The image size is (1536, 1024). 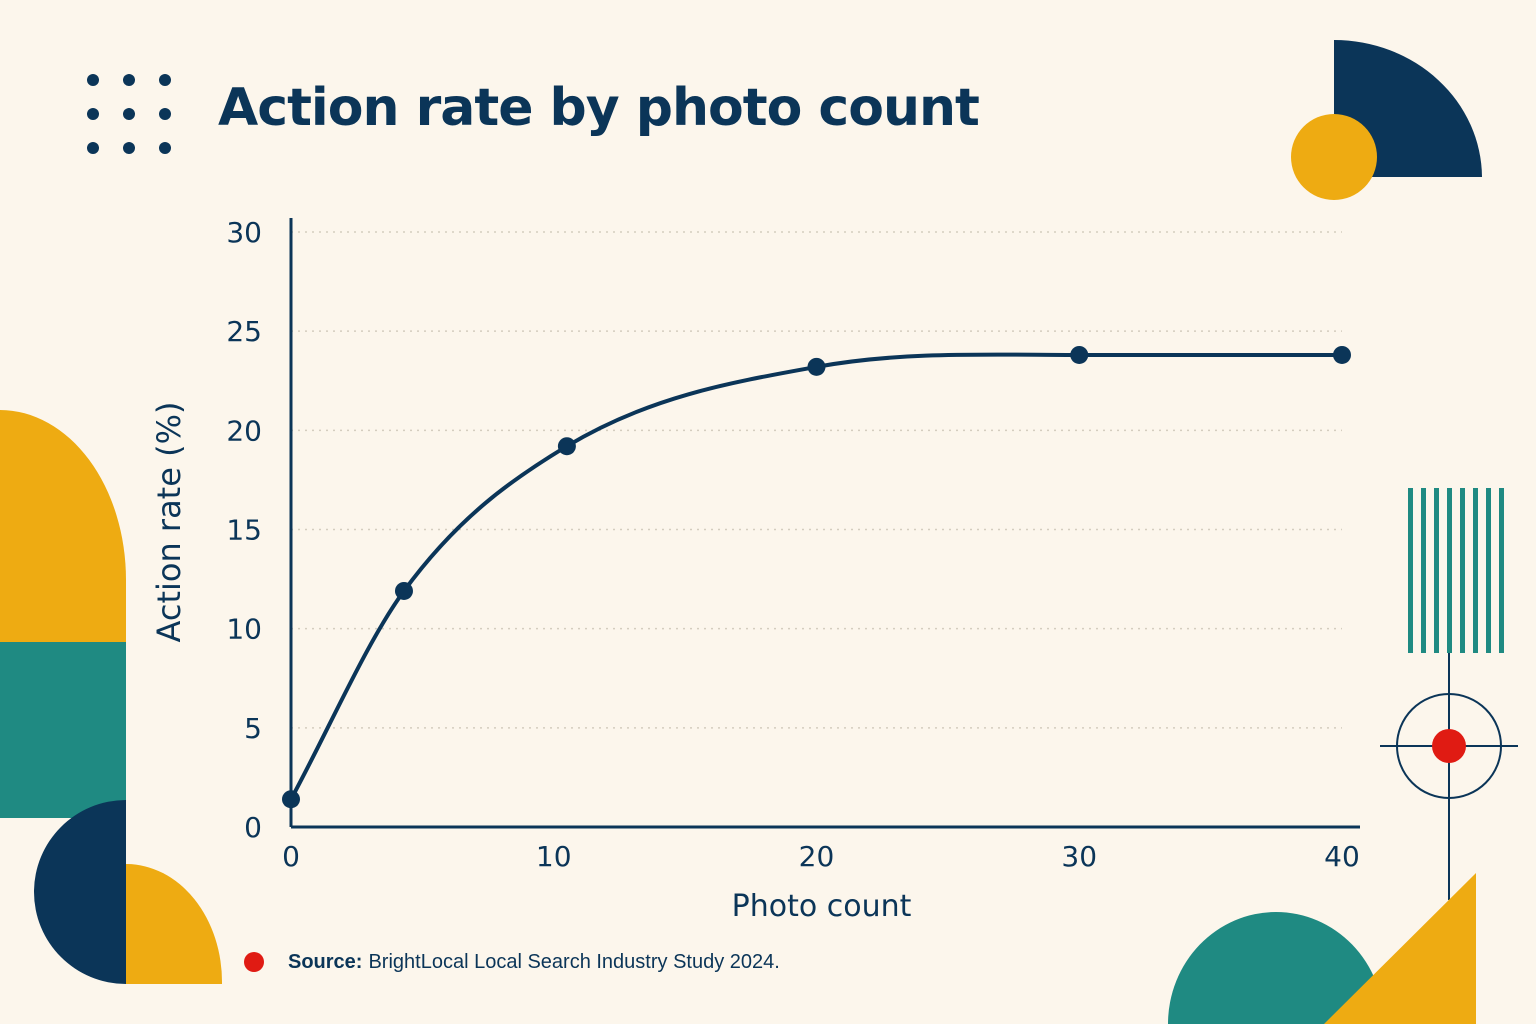 What do you see at coordinates (174, 923) in the screenshot?
I see `amber-quarter-shape` at bounding box center [174, 923].